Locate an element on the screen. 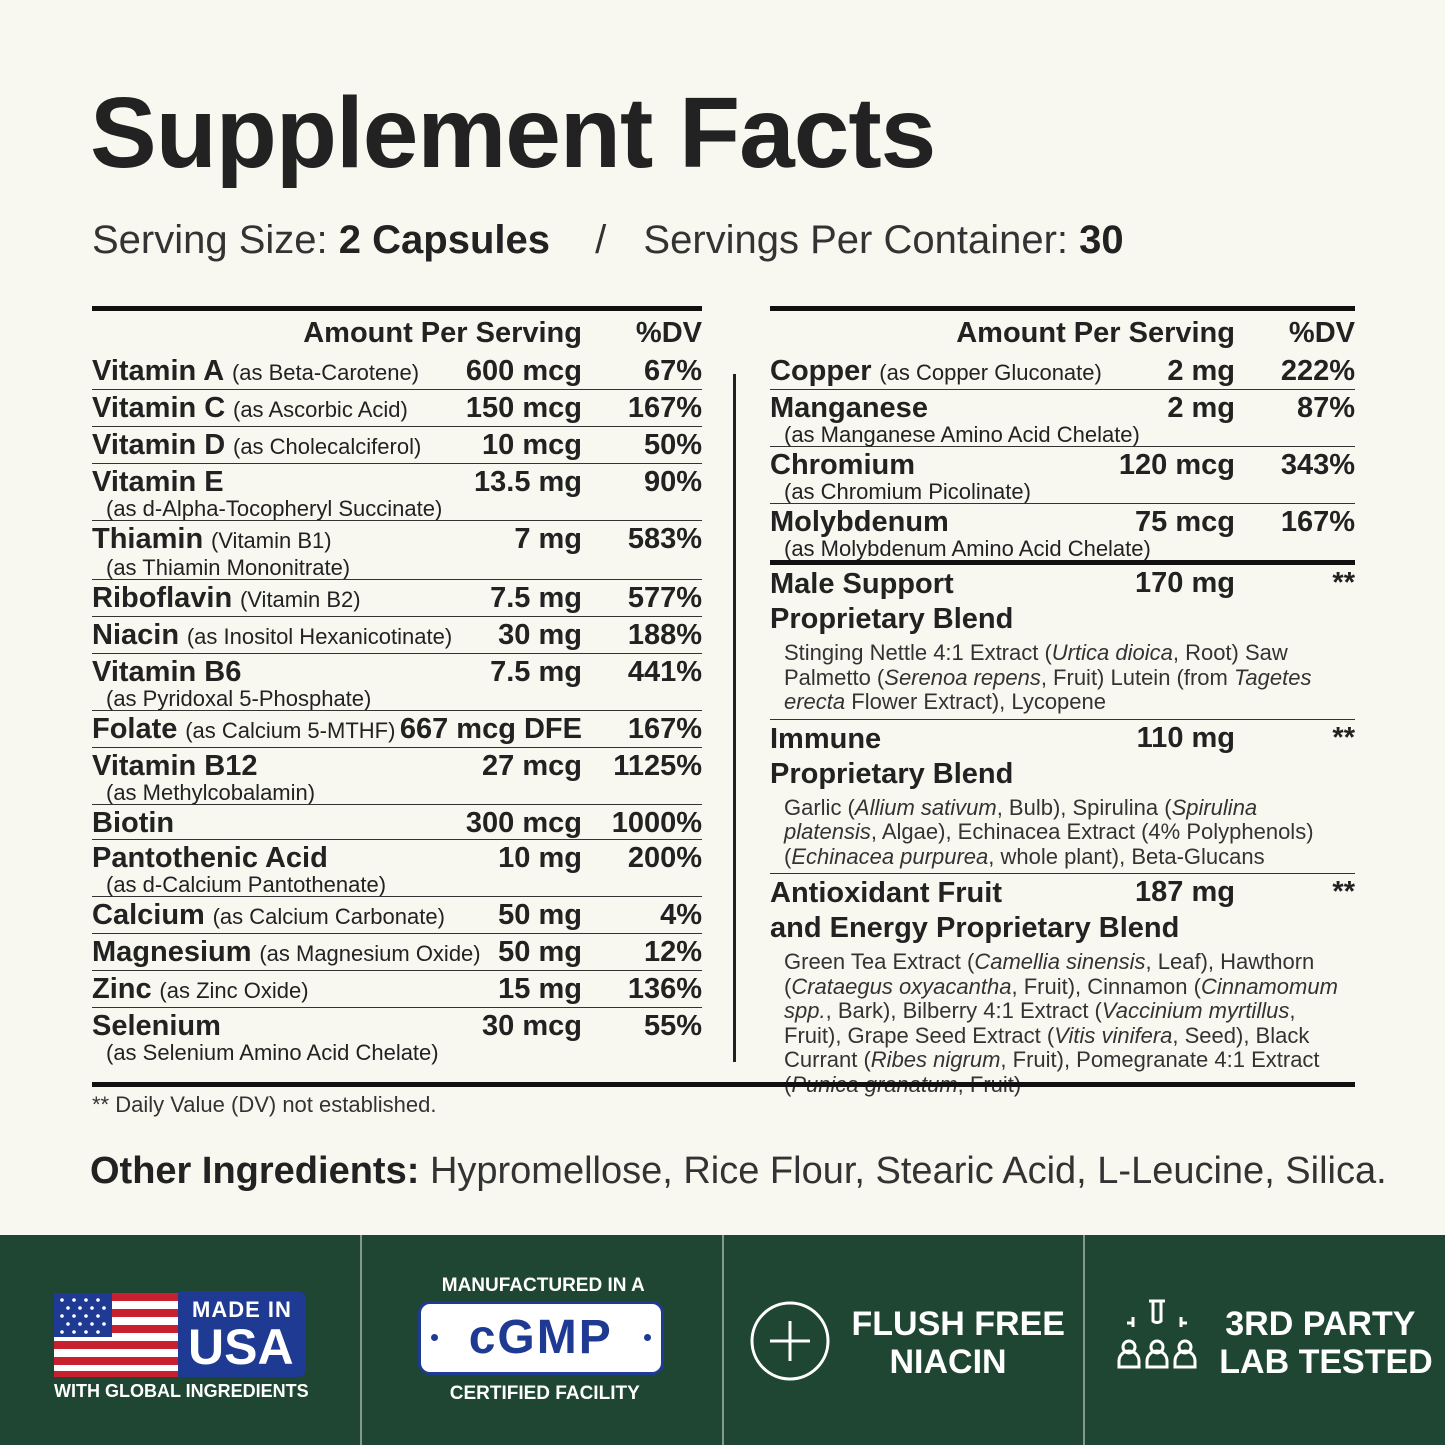  nutrient-name: Riboflavin is located at coordinates (162, 598).